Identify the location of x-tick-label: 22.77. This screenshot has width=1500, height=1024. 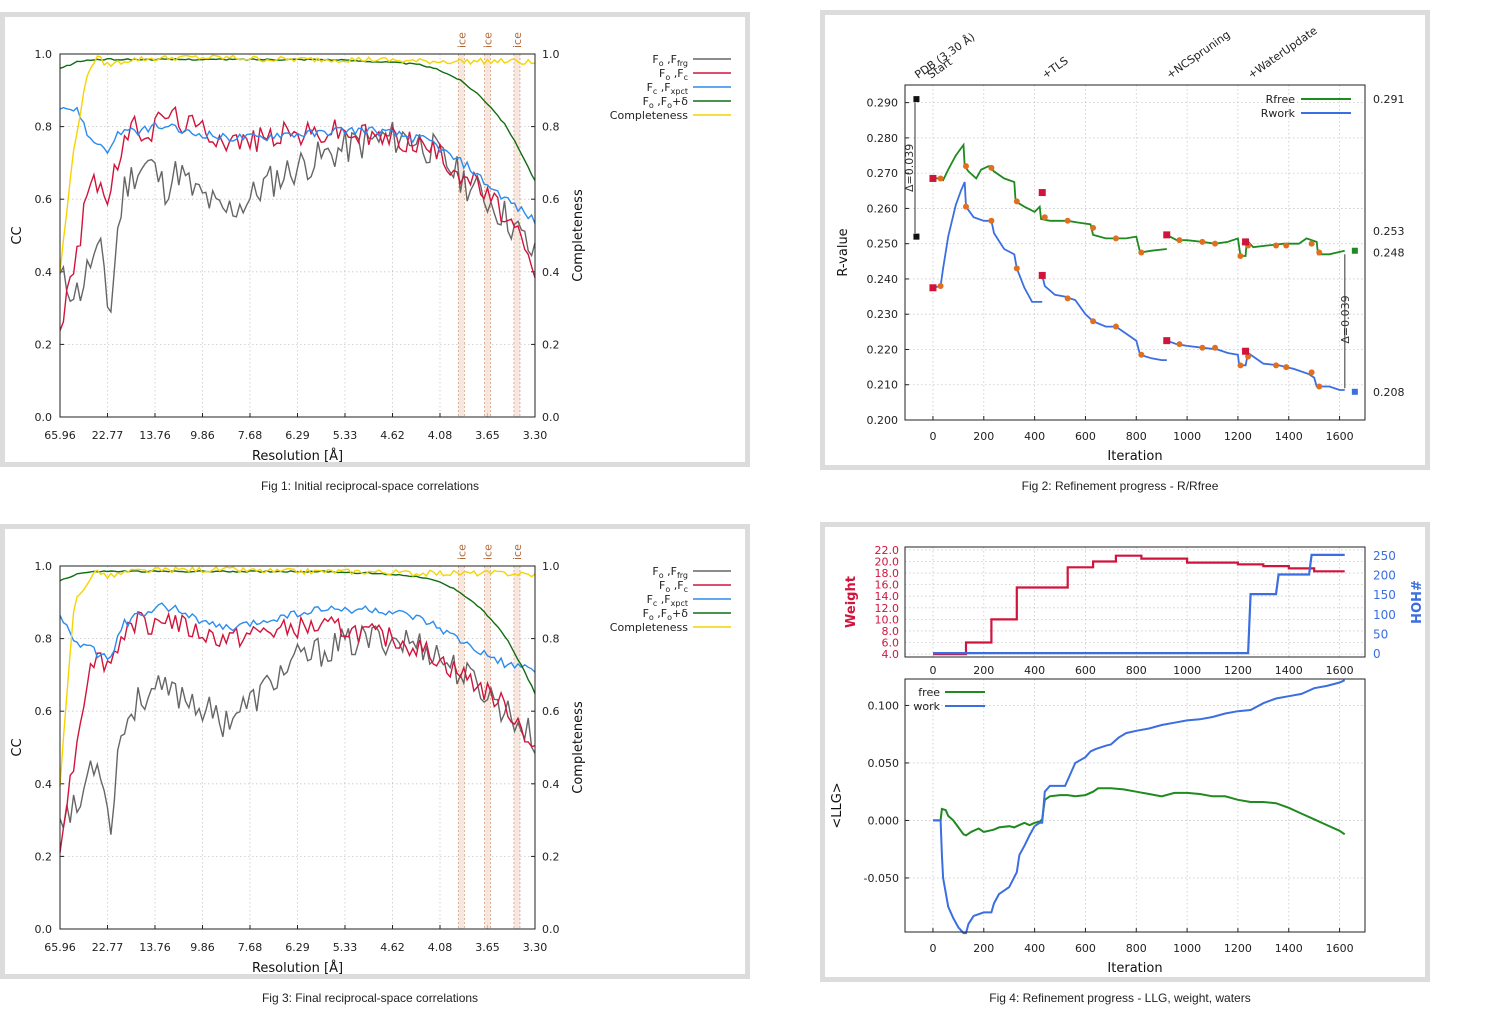
(108, 947).